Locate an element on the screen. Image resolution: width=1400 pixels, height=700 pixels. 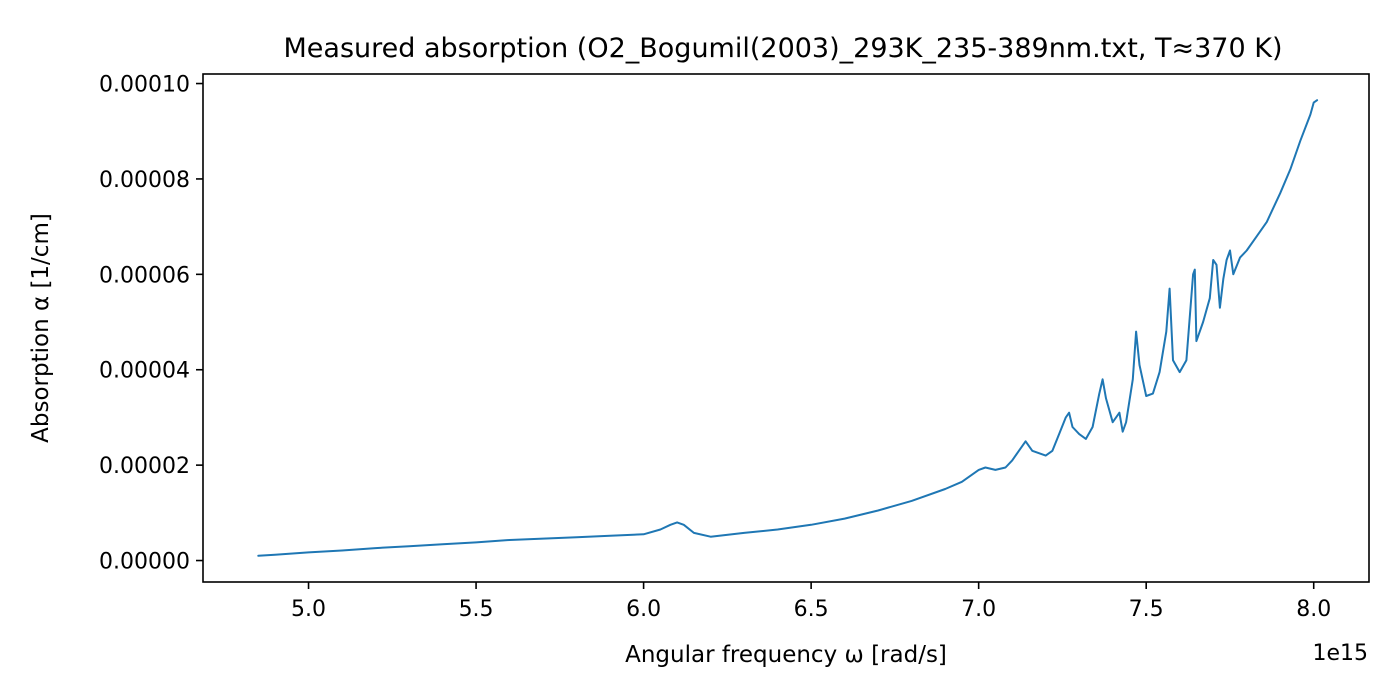
y-tick-label: 0.00010 is located at coordinates (144, 85).